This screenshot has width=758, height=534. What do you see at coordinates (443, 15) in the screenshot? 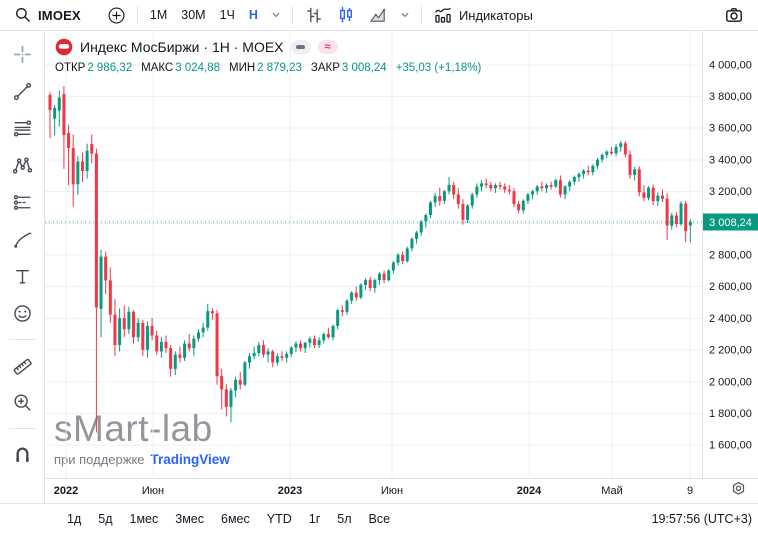
I see `indicators-icon` at bounding box center [443, 15].